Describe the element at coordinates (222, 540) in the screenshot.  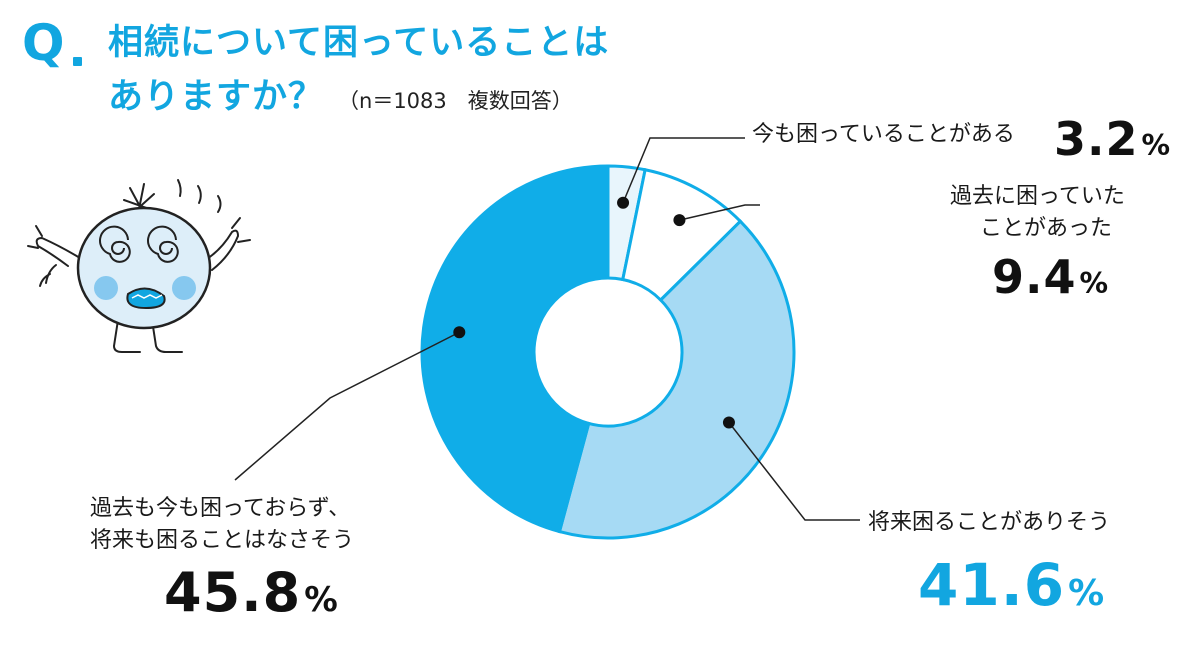
I see `slice-label-none-line2: 将来も困ることはなさそう` at that location.